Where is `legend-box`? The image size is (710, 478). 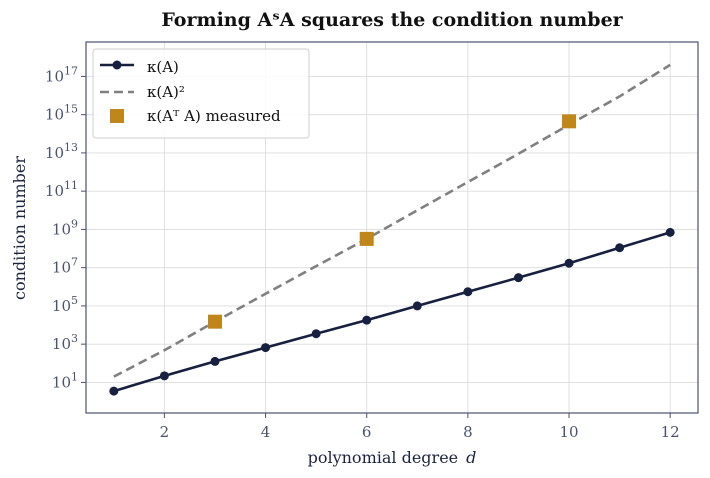 legend-box is located at coordinates (201, 93).